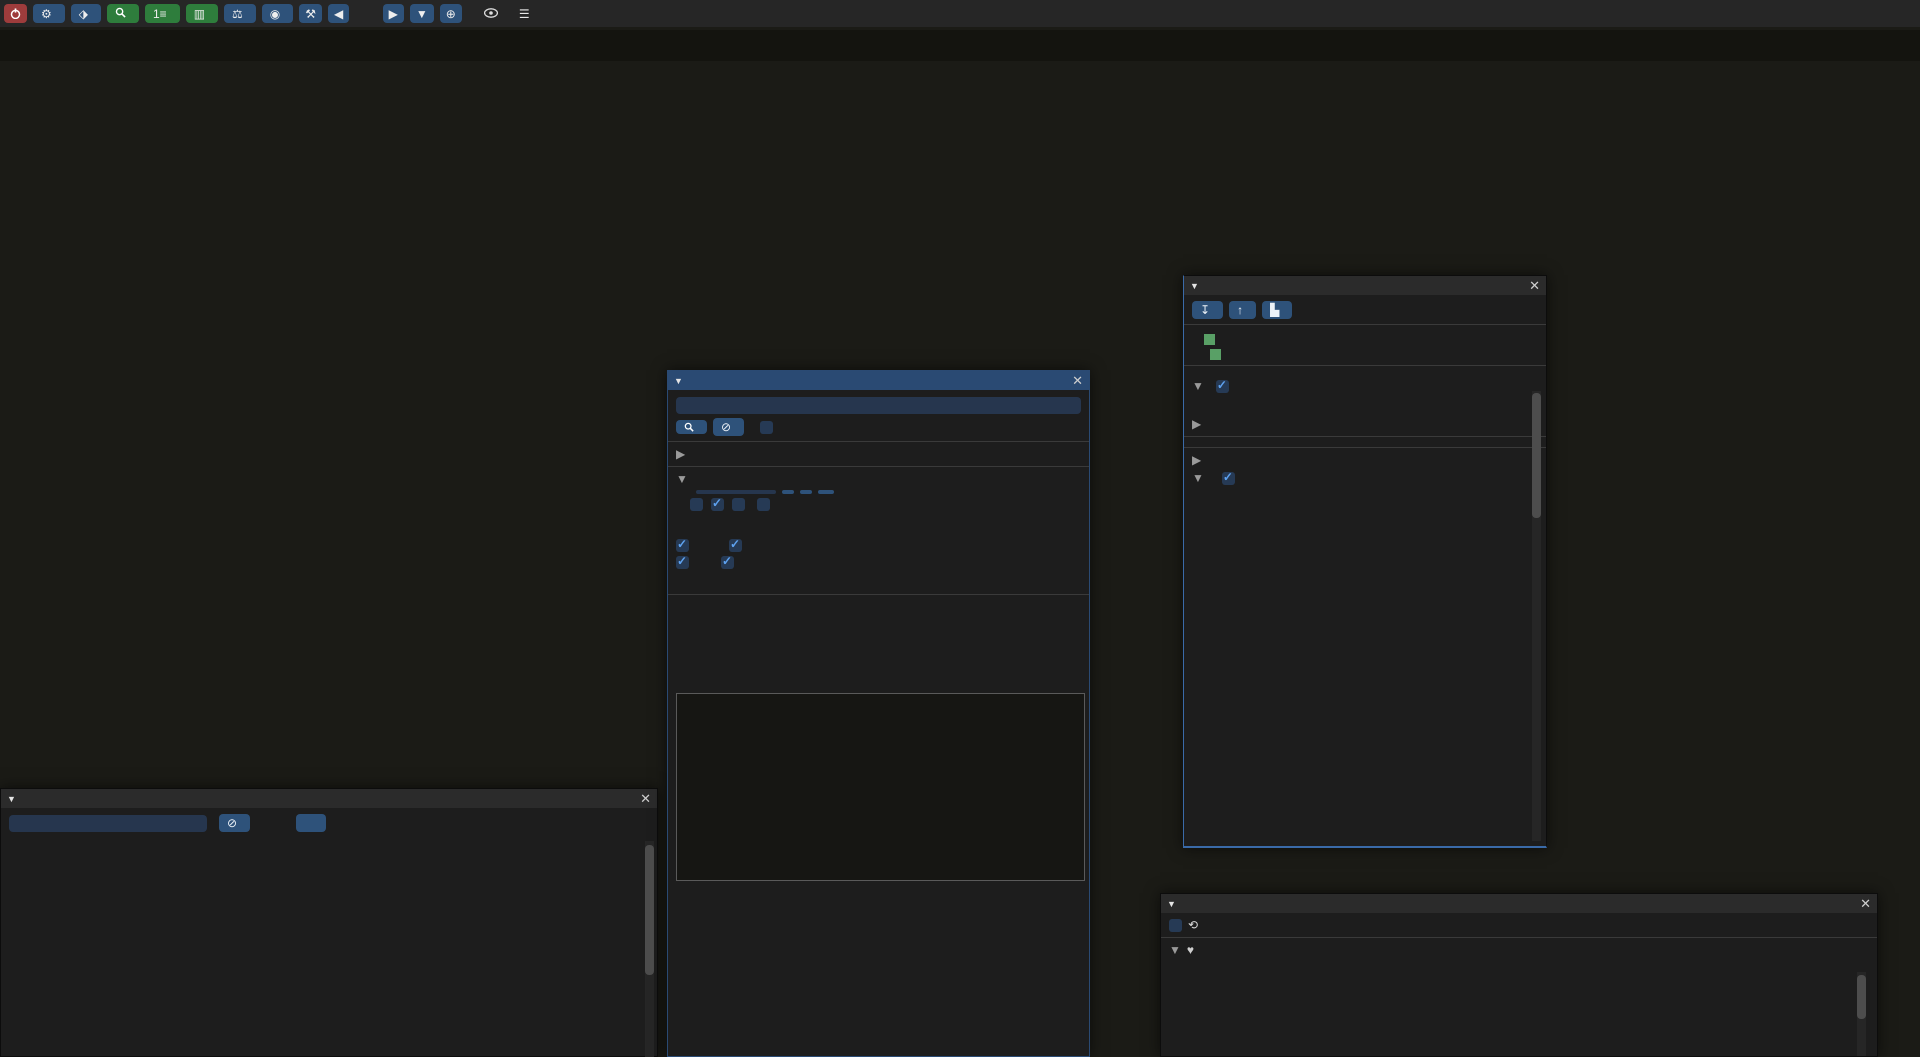  I want to click on power-button, so click(15, 13).